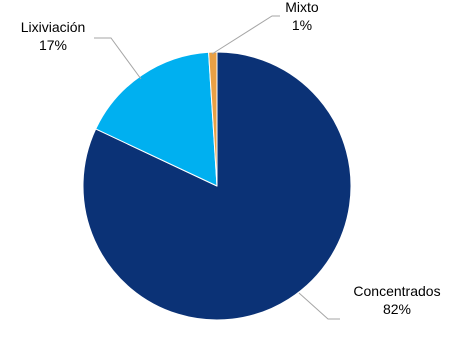 The image size is (449, 339). What do you see at coordinates (118, 58) in the screenshot?
I see `leader-line-lixiviacion` at bounding box center [118, 58].